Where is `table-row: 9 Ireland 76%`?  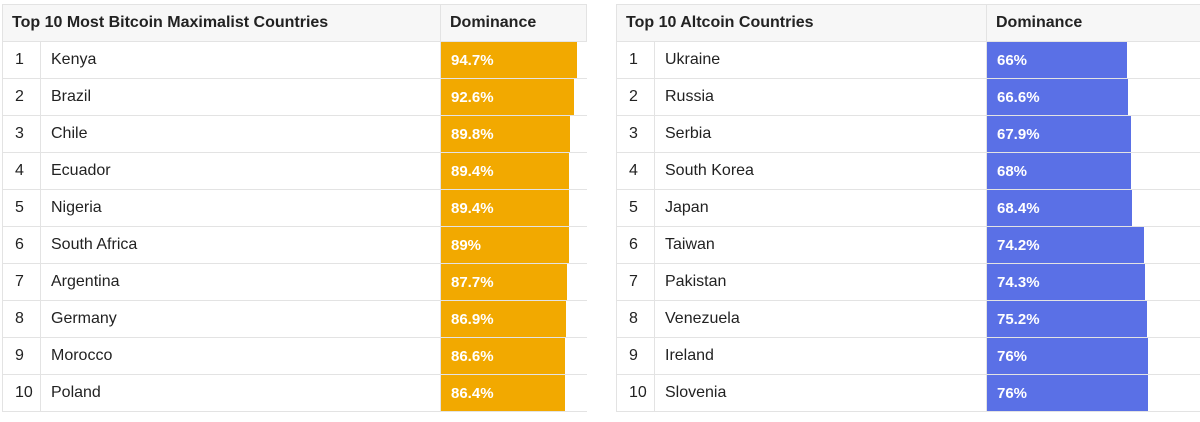
table-row: 9 Ireland 76% is located at coordinates (908, 356).